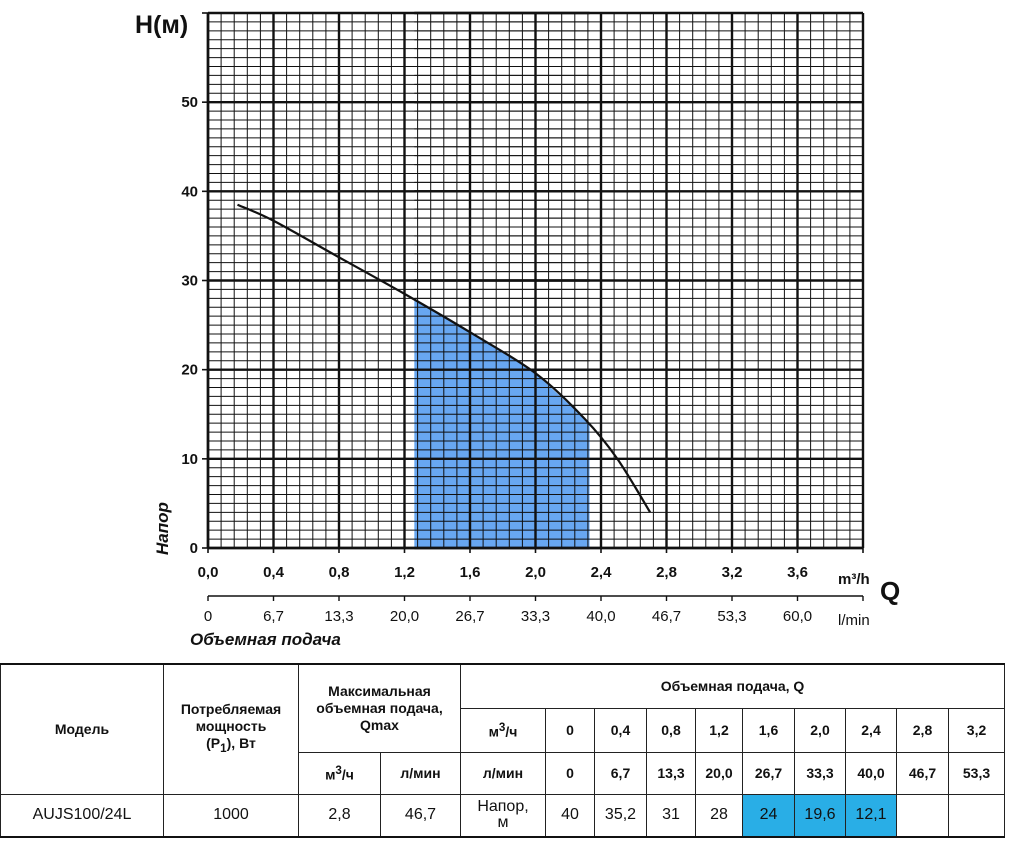 The height and width of the screenshot is (853, 1024). I want to click on flow-lmin-cell: 40,0, so click(871, 773).